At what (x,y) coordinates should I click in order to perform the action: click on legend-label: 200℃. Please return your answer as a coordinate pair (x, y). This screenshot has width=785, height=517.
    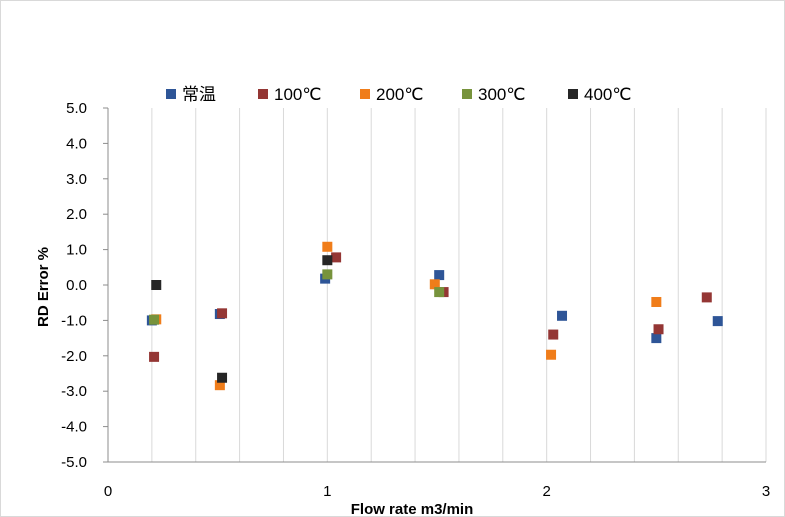
    Looking at the image, I should click on (399, 94).